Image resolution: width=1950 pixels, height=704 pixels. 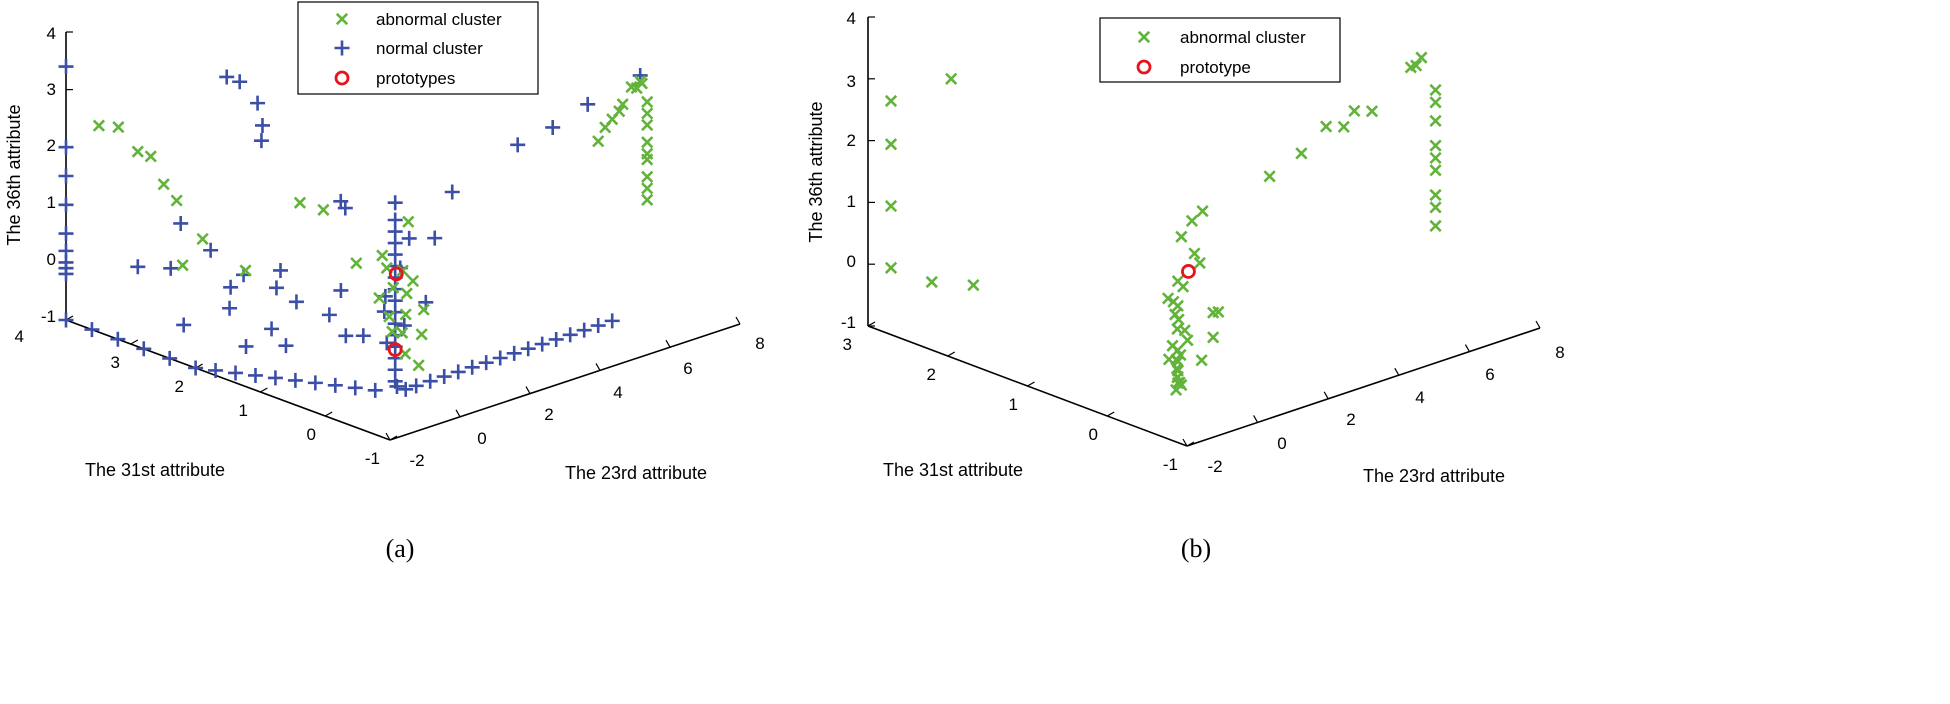 What do you see at coordinates (1093, 434) in the screenshot?
I see `y-tick-label: 0` at bounding box center [1093, 434].